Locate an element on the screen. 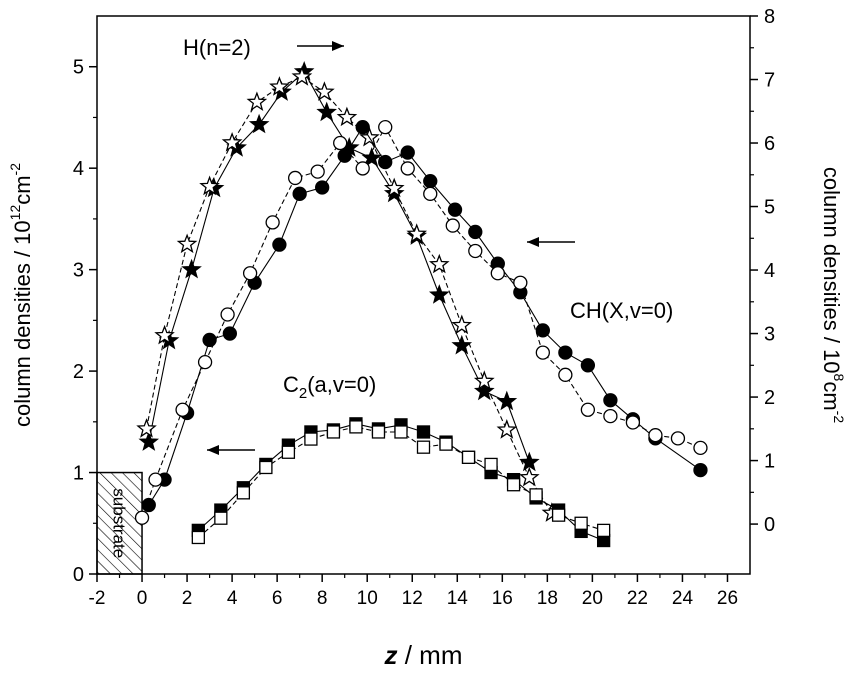 The width and height of the screenshot is (855, 673). c2-label-rest: (a,v=0) is located at coordinates (341, 384).